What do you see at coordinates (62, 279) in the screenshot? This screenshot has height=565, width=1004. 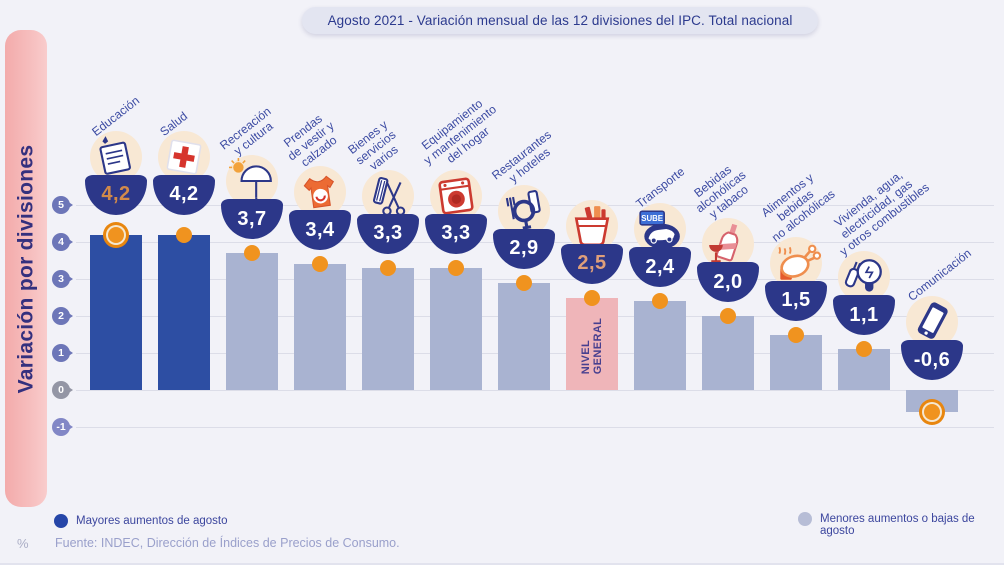 I see `y-tick-label: 3` at bounding box center [62, 279].